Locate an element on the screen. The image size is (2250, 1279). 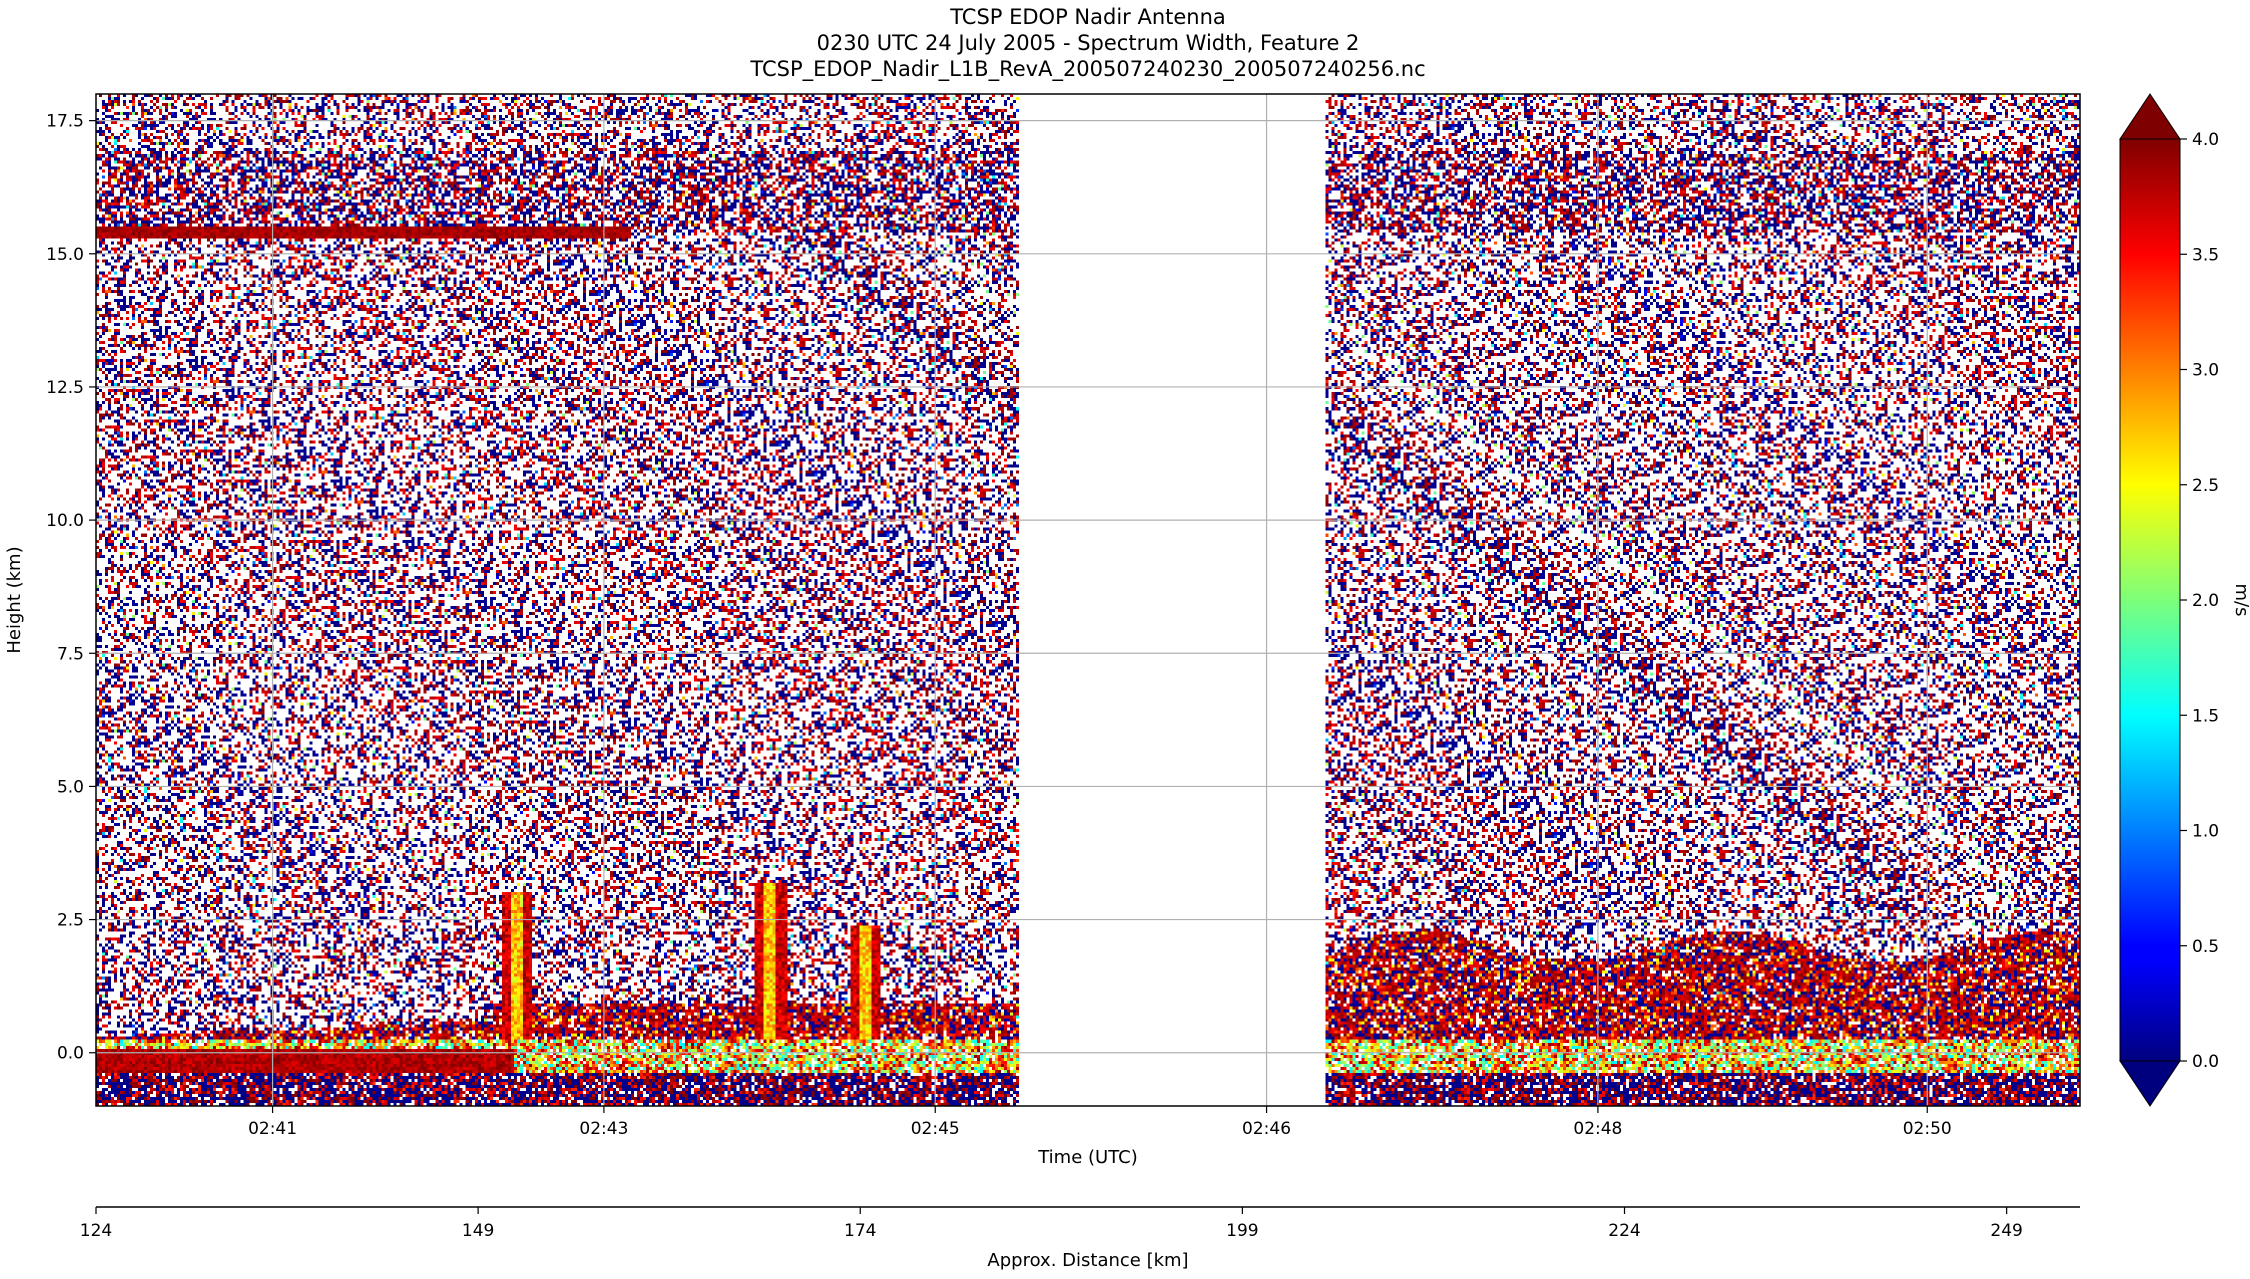
x-axis-ticks: 02:41 02:43 02:45 02:46 02:48 02:50 is located at coordinates (1100, 1122).